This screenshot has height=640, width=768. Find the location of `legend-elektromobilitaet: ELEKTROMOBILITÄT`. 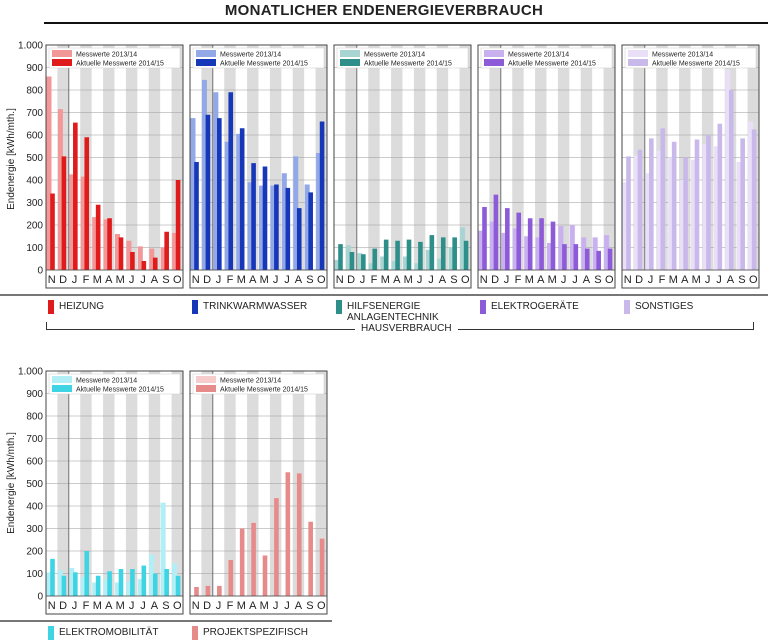

legend-elektromobilitaet: ELEKTROMOBILITÄT is located at coordinates (103, 633).